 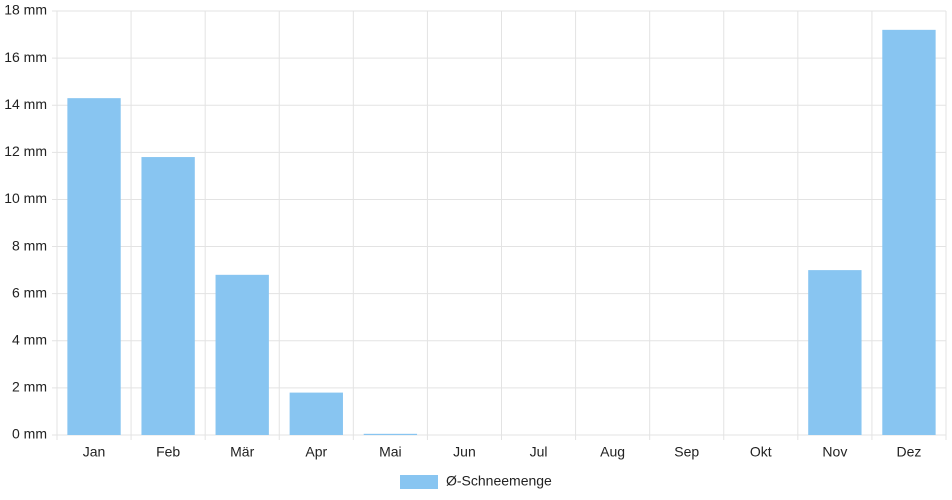 I want to click on y-tick-label: 14 mm, so click(x=25, y=104).